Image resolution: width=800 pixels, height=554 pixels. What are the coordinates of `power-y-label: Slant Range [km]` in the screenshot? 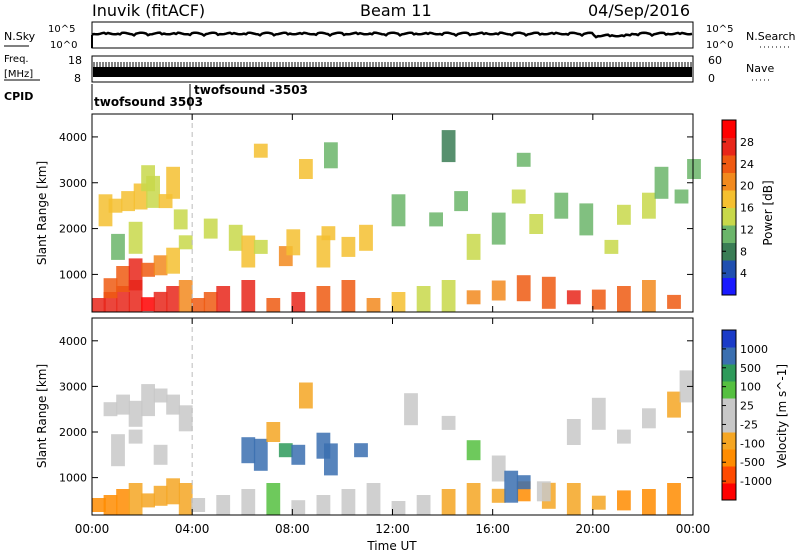 It's located at (42, 213).